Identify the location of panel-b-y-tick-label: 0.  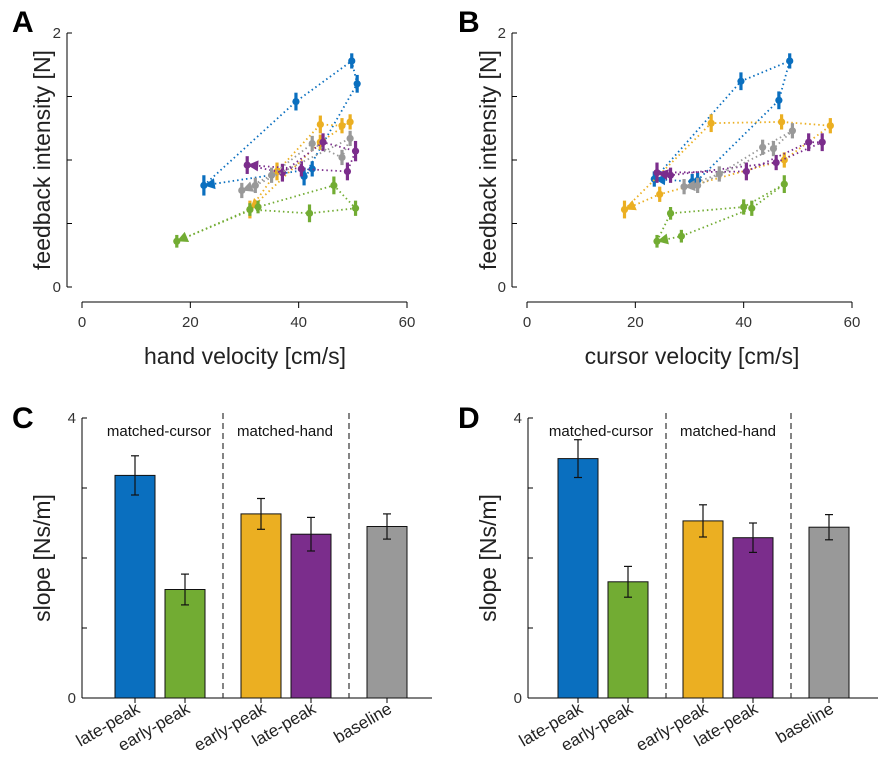
(502, 287).